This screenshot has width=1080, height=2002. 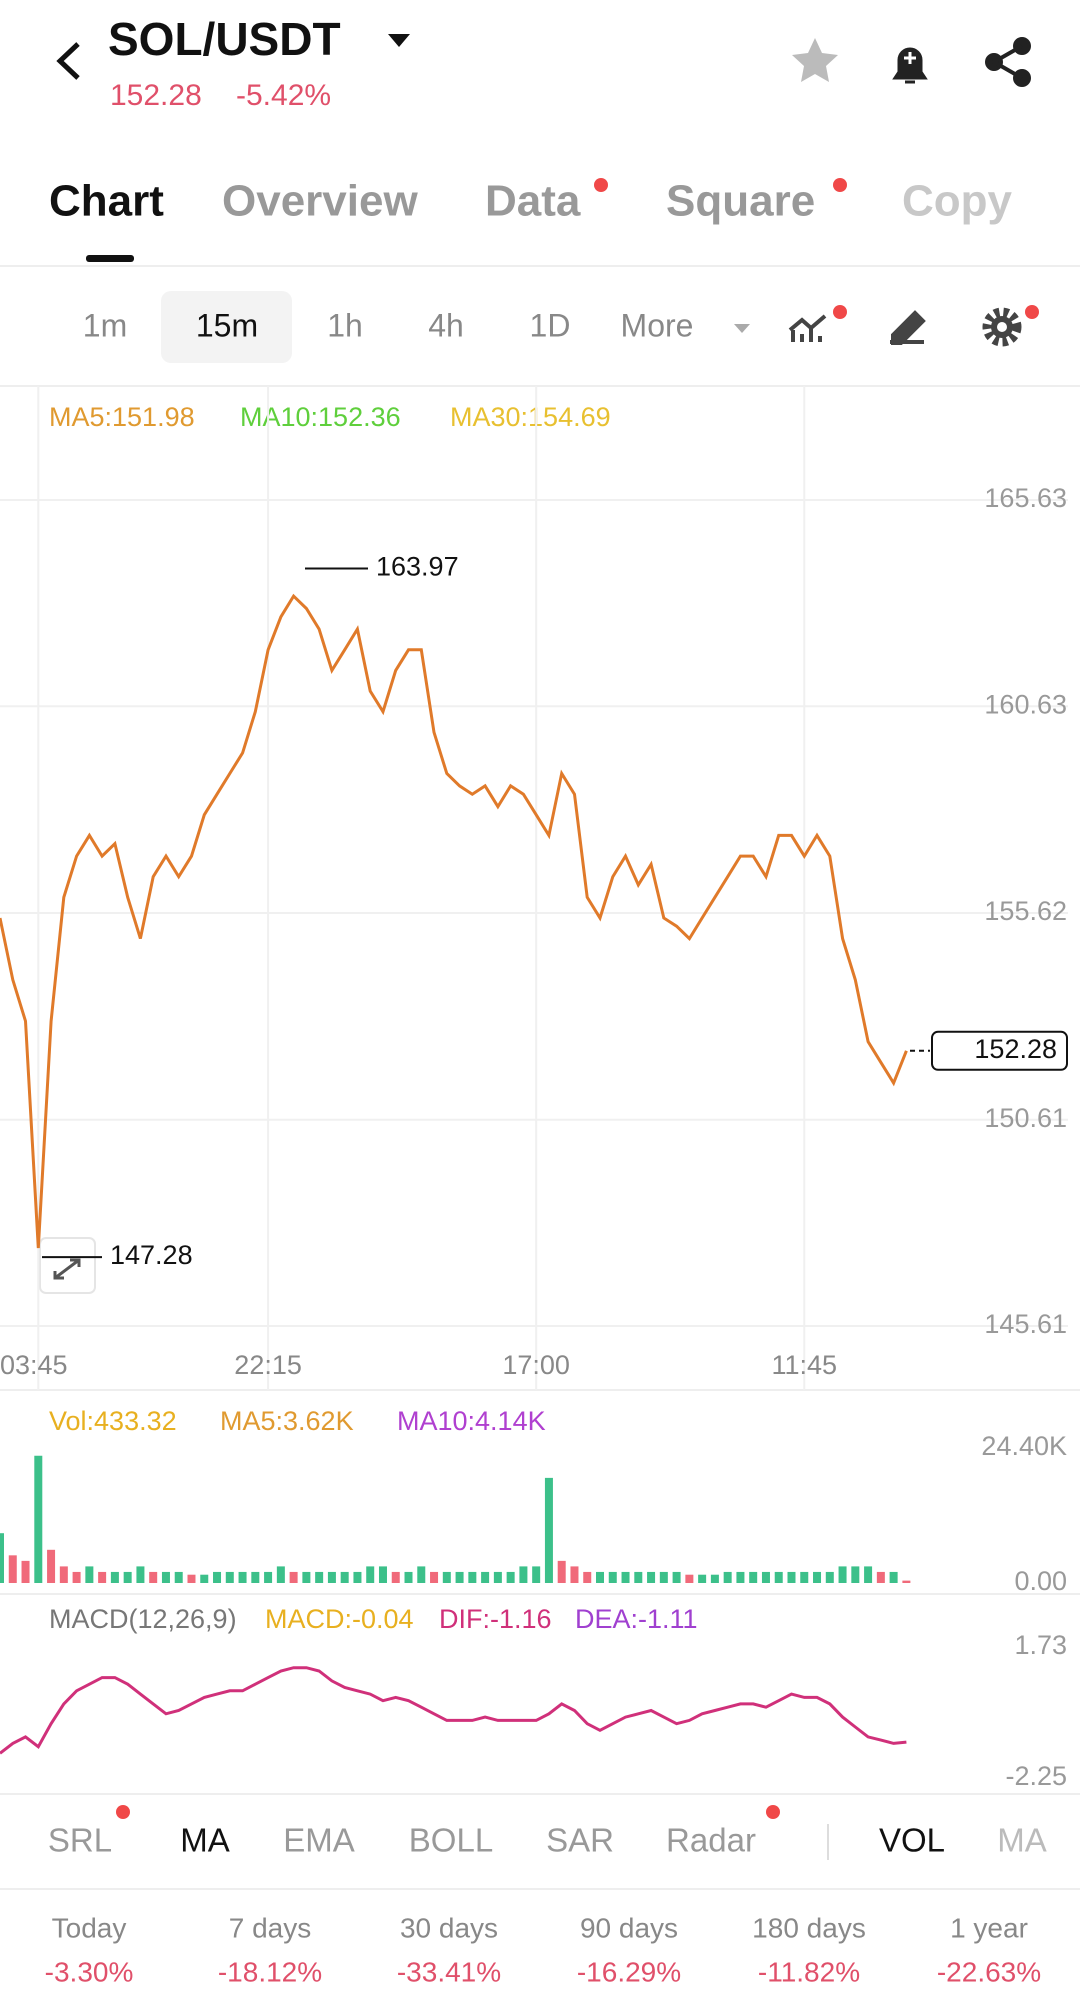 I want to click on share-icon, so click(x=1008, y=62).